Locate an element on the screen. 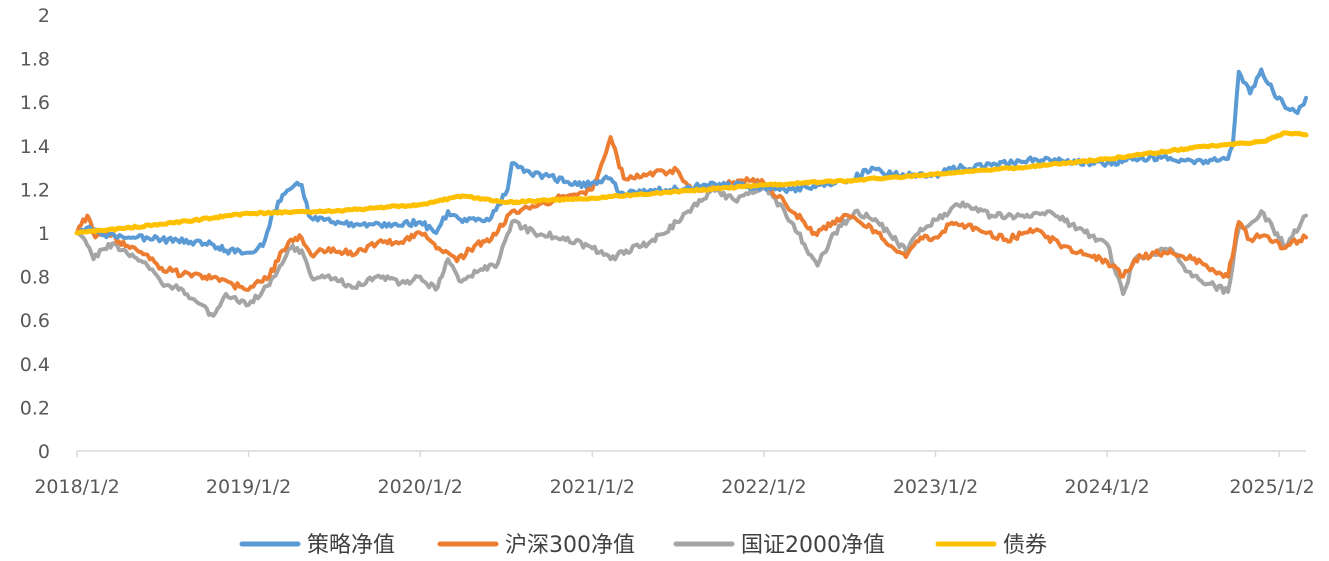 This screenshot has height=561, width=1329. x-tick-label: 2024/1/2 is located at coordinates (1106, 487).